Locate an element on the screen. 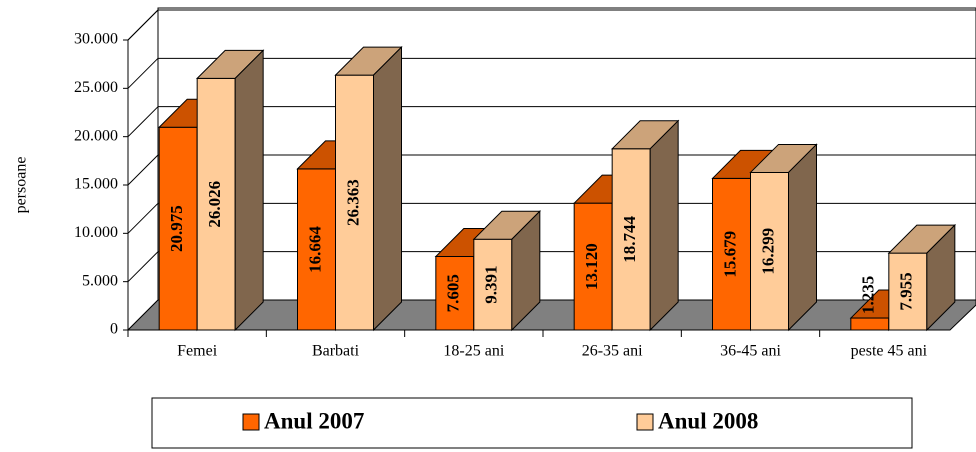 The image size is (976, 452). value-label: 26.026 is located at coordinates (214, 204).